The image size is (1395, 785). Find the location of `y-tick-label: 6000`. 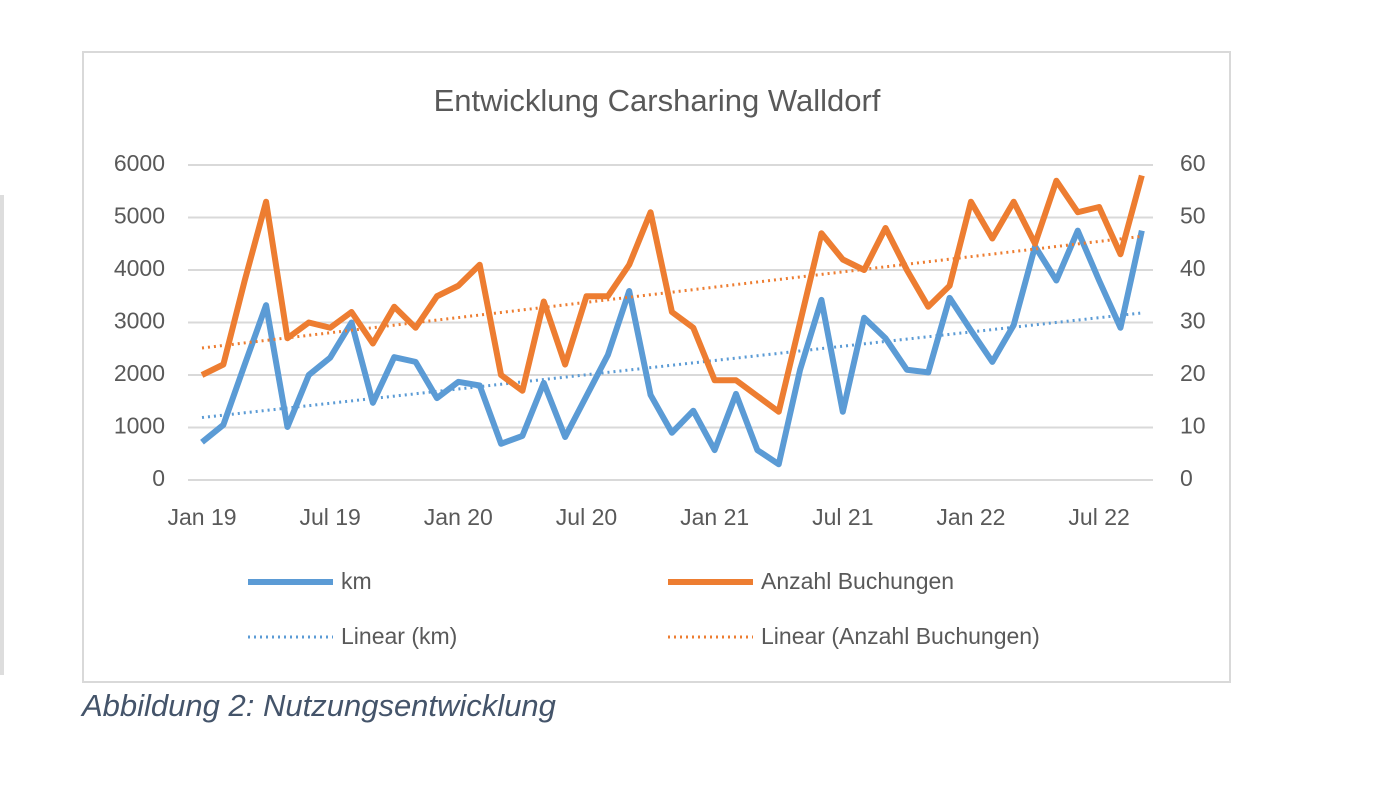

y-tick-label: 6000 is located at coordinates (139, 163).